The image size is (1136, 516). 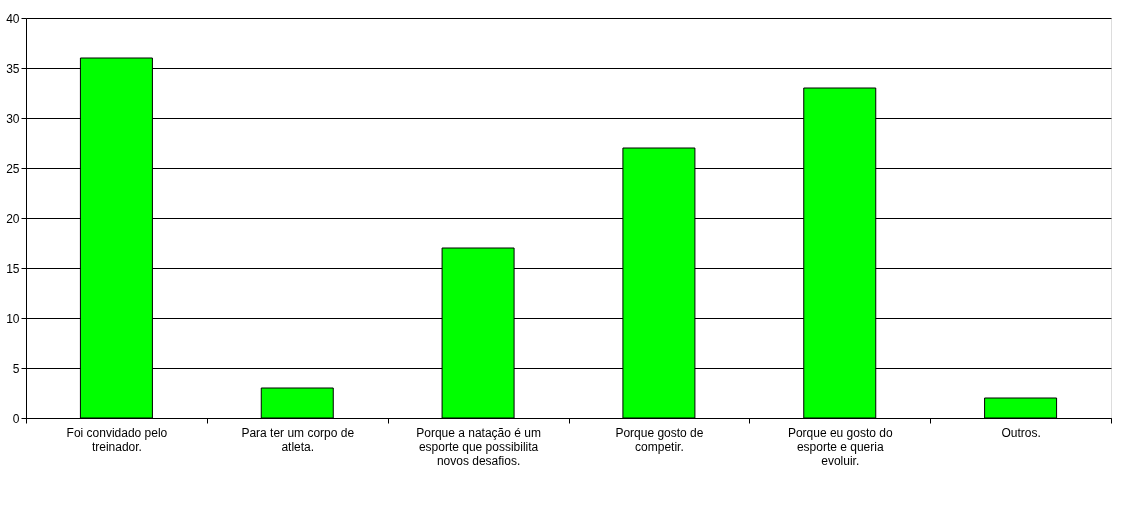 I want to click on y-tick-label: 25, so click(x=13, y=168).